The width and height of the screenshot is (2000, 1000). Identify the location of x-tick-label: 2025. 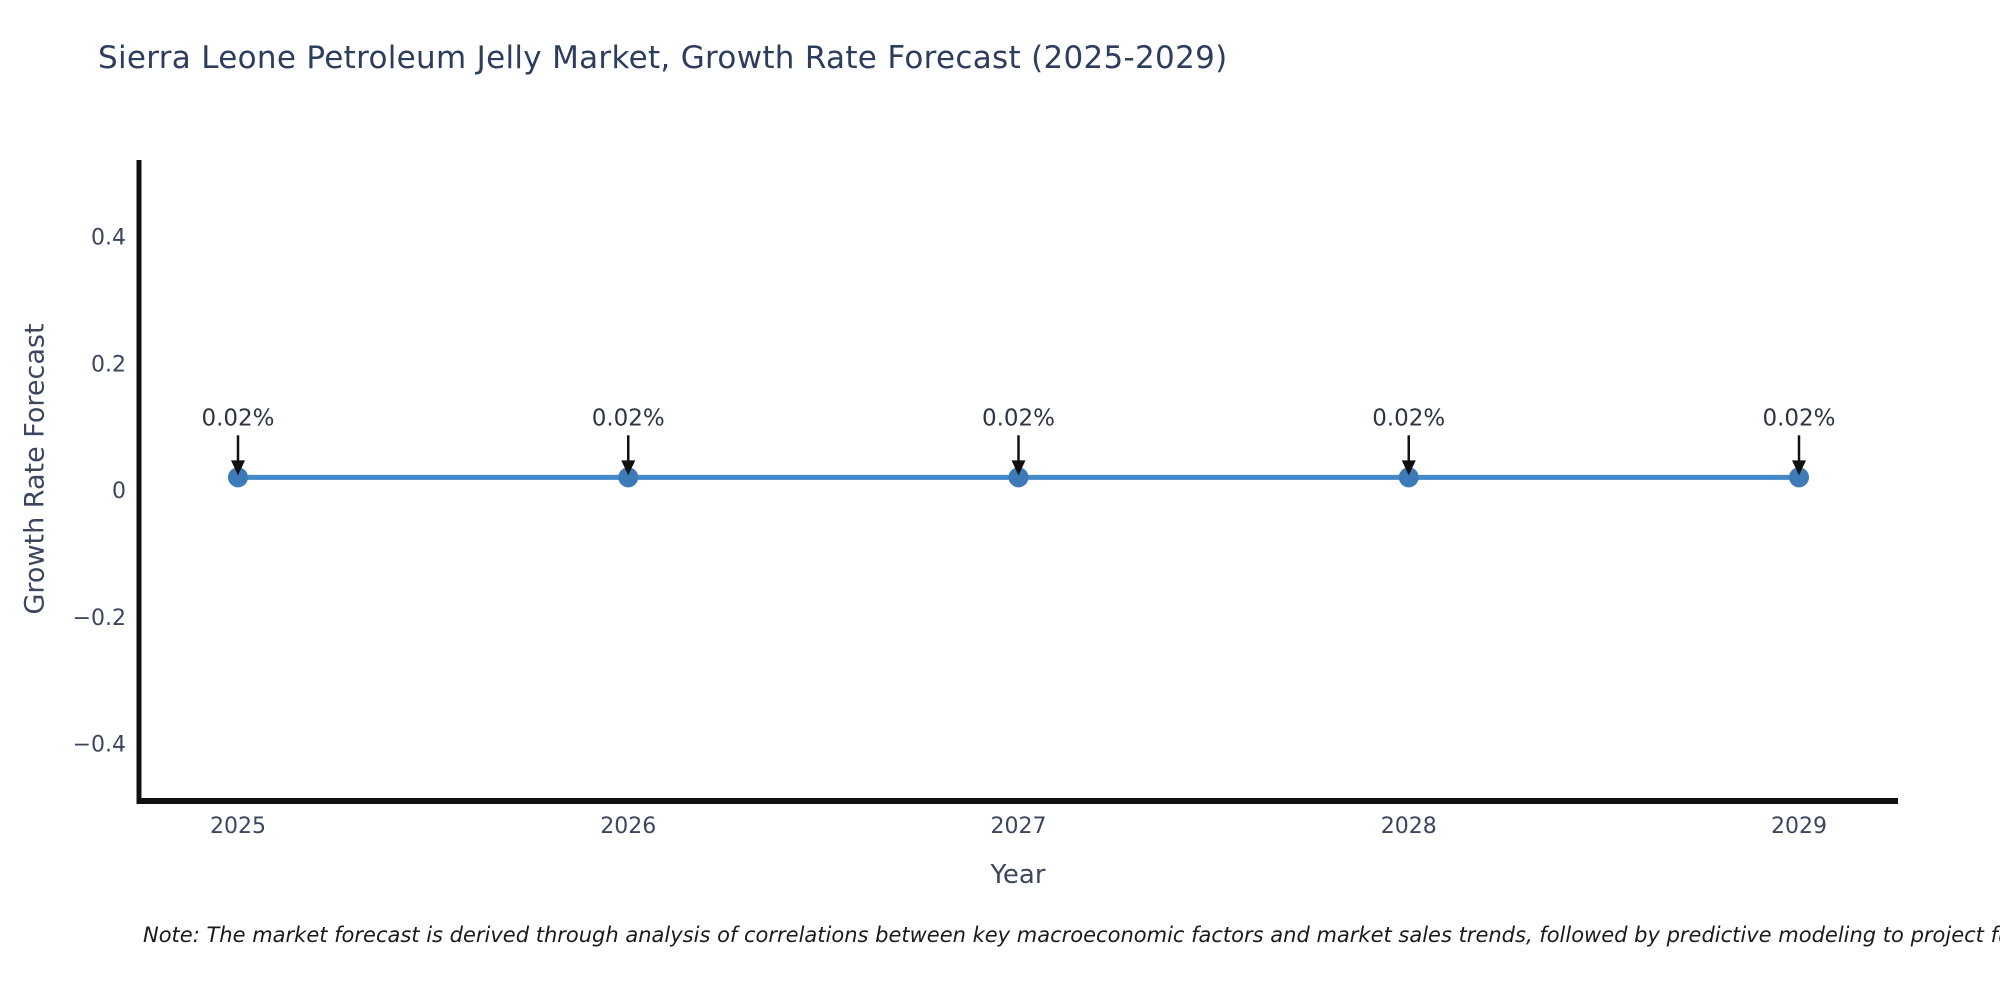
(238, 826).